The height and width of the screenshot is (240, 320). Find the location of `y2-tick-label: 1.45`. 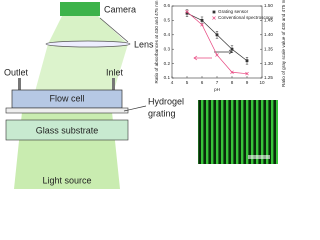

y2-tick-label: 1.45 is located at coordinates (268, 20).